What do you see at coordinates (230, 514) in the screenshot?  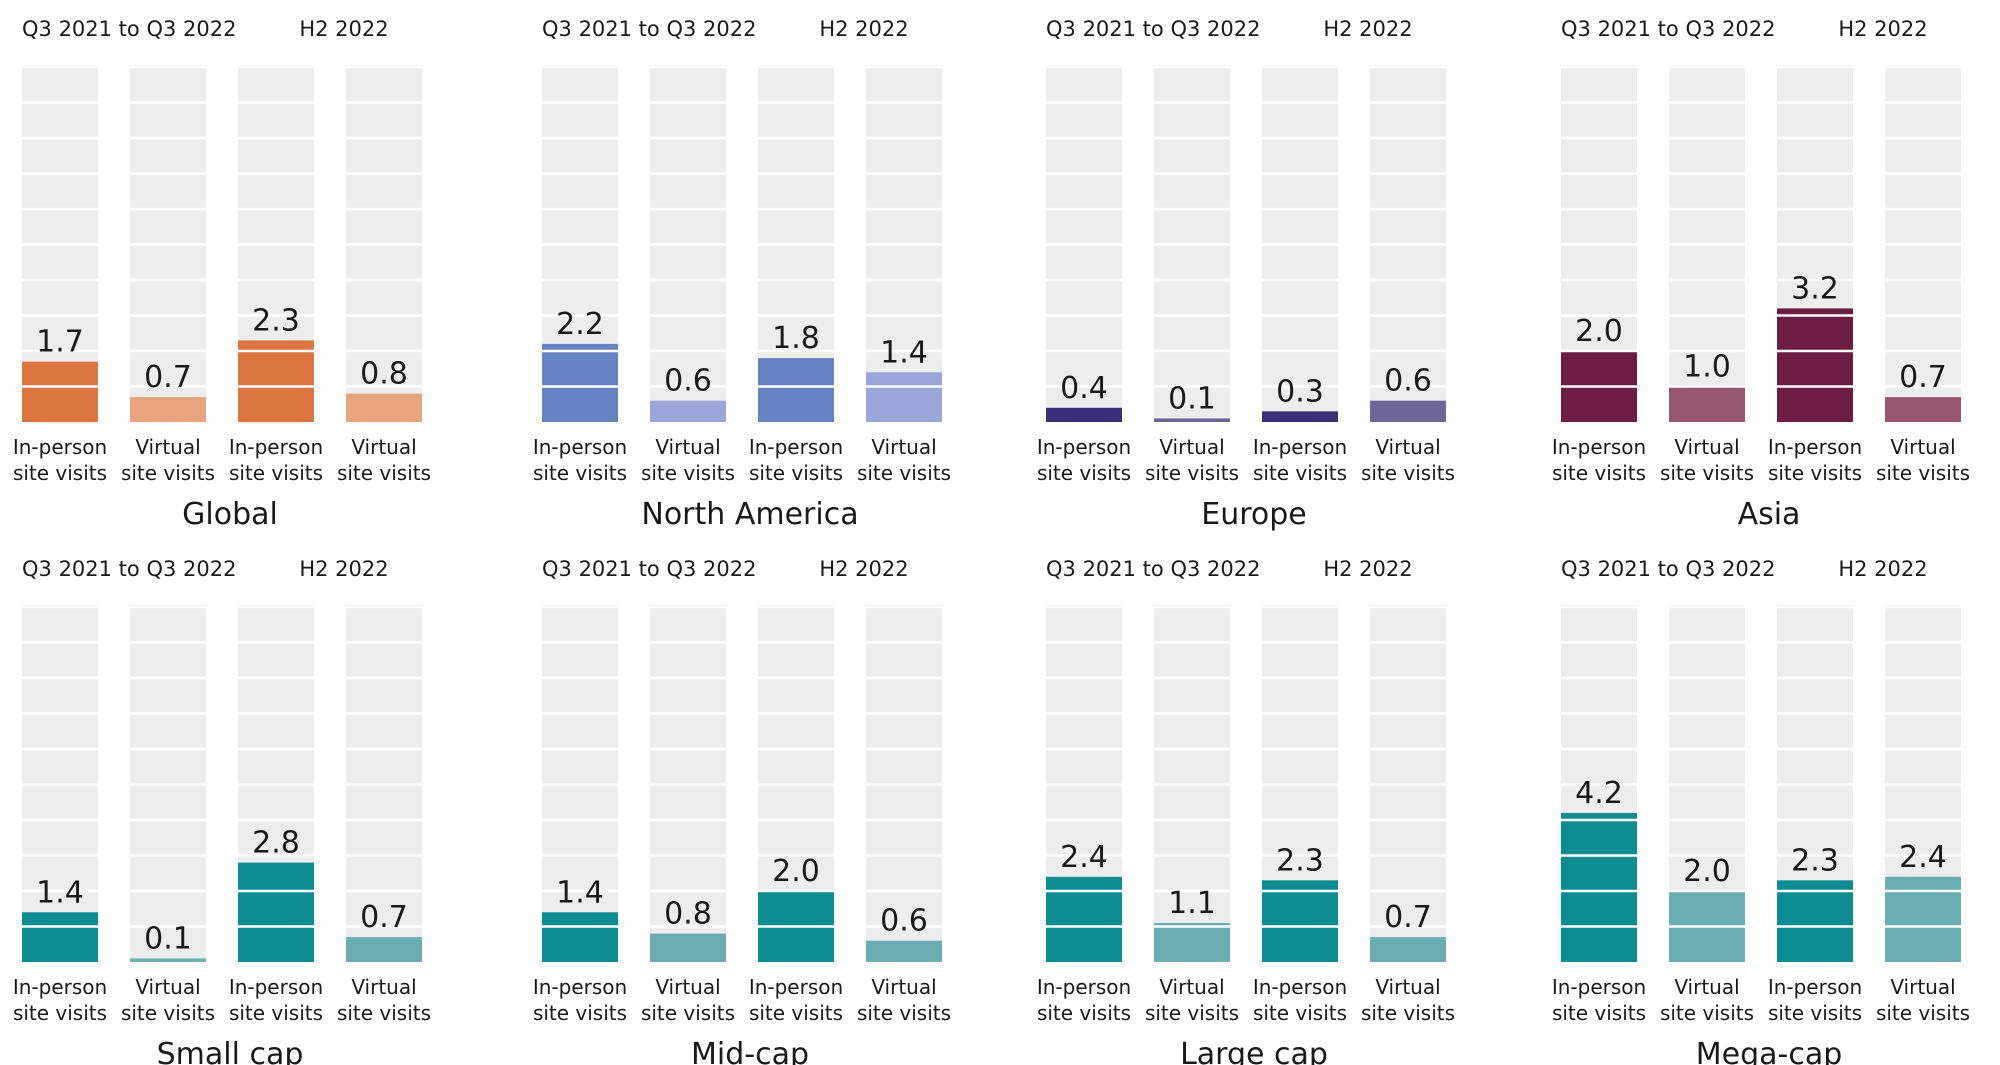 I see `chart-title: Global` at bounding box center [230, 514].